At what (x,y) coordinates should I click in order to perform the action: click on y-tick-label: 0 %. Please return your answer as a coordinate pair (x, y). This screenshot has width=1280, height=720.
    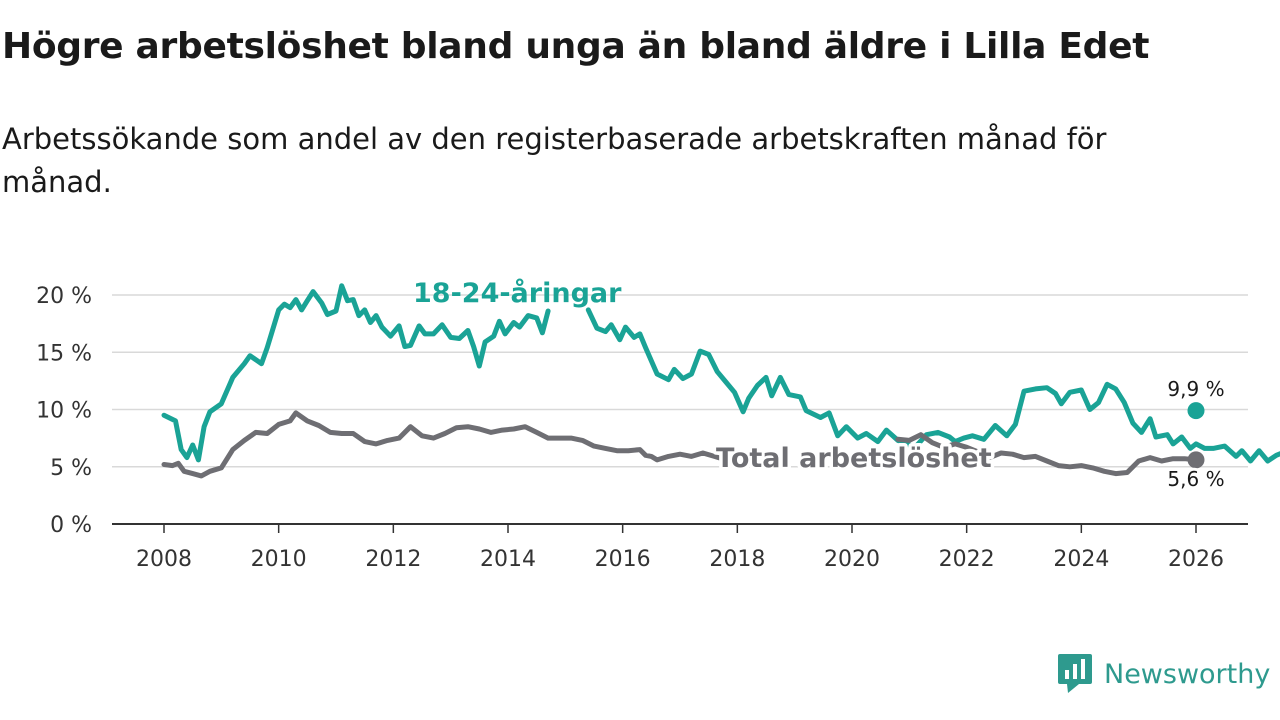
    Looking at the image, I should click on (71, 525).